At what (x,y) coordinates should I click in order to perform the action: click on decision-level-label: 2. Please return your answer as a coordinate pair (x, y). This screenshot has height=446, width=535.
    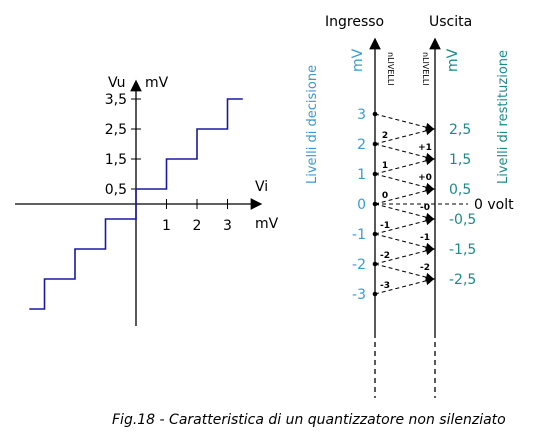
    Looking at the image, I should click on (361, 145).